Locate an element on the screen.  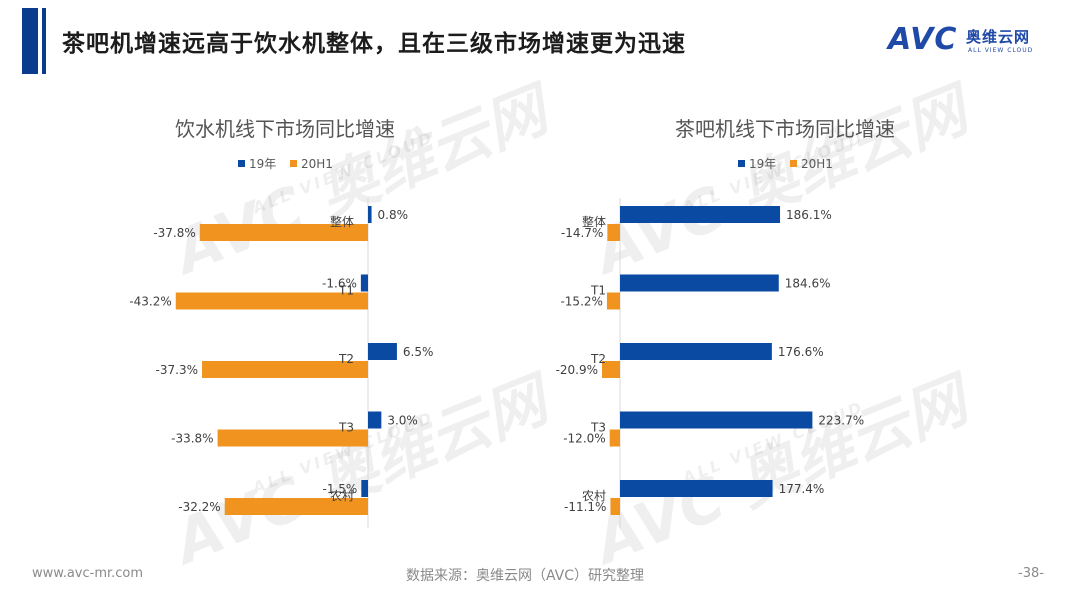
chart-title: 饮水机线下市场同比增速 is located at coordinates (285, 129).